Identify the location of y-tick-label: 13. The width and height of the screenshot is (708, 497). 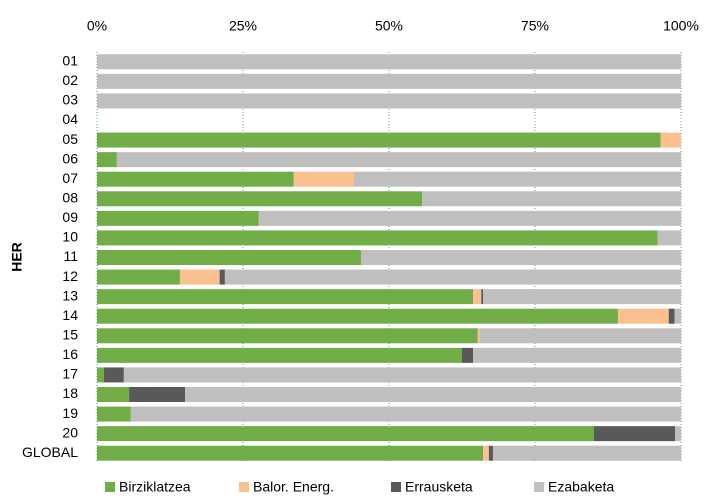
(70, 295).